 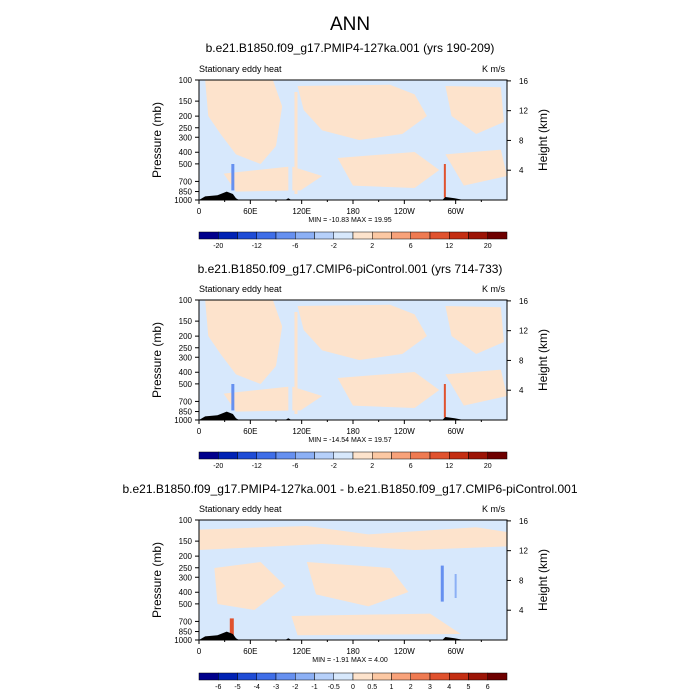 What do you see at coordinates (392, 687) in the screenshot?
I see `colorbar-label: 1` at bounding box center [392, 687].